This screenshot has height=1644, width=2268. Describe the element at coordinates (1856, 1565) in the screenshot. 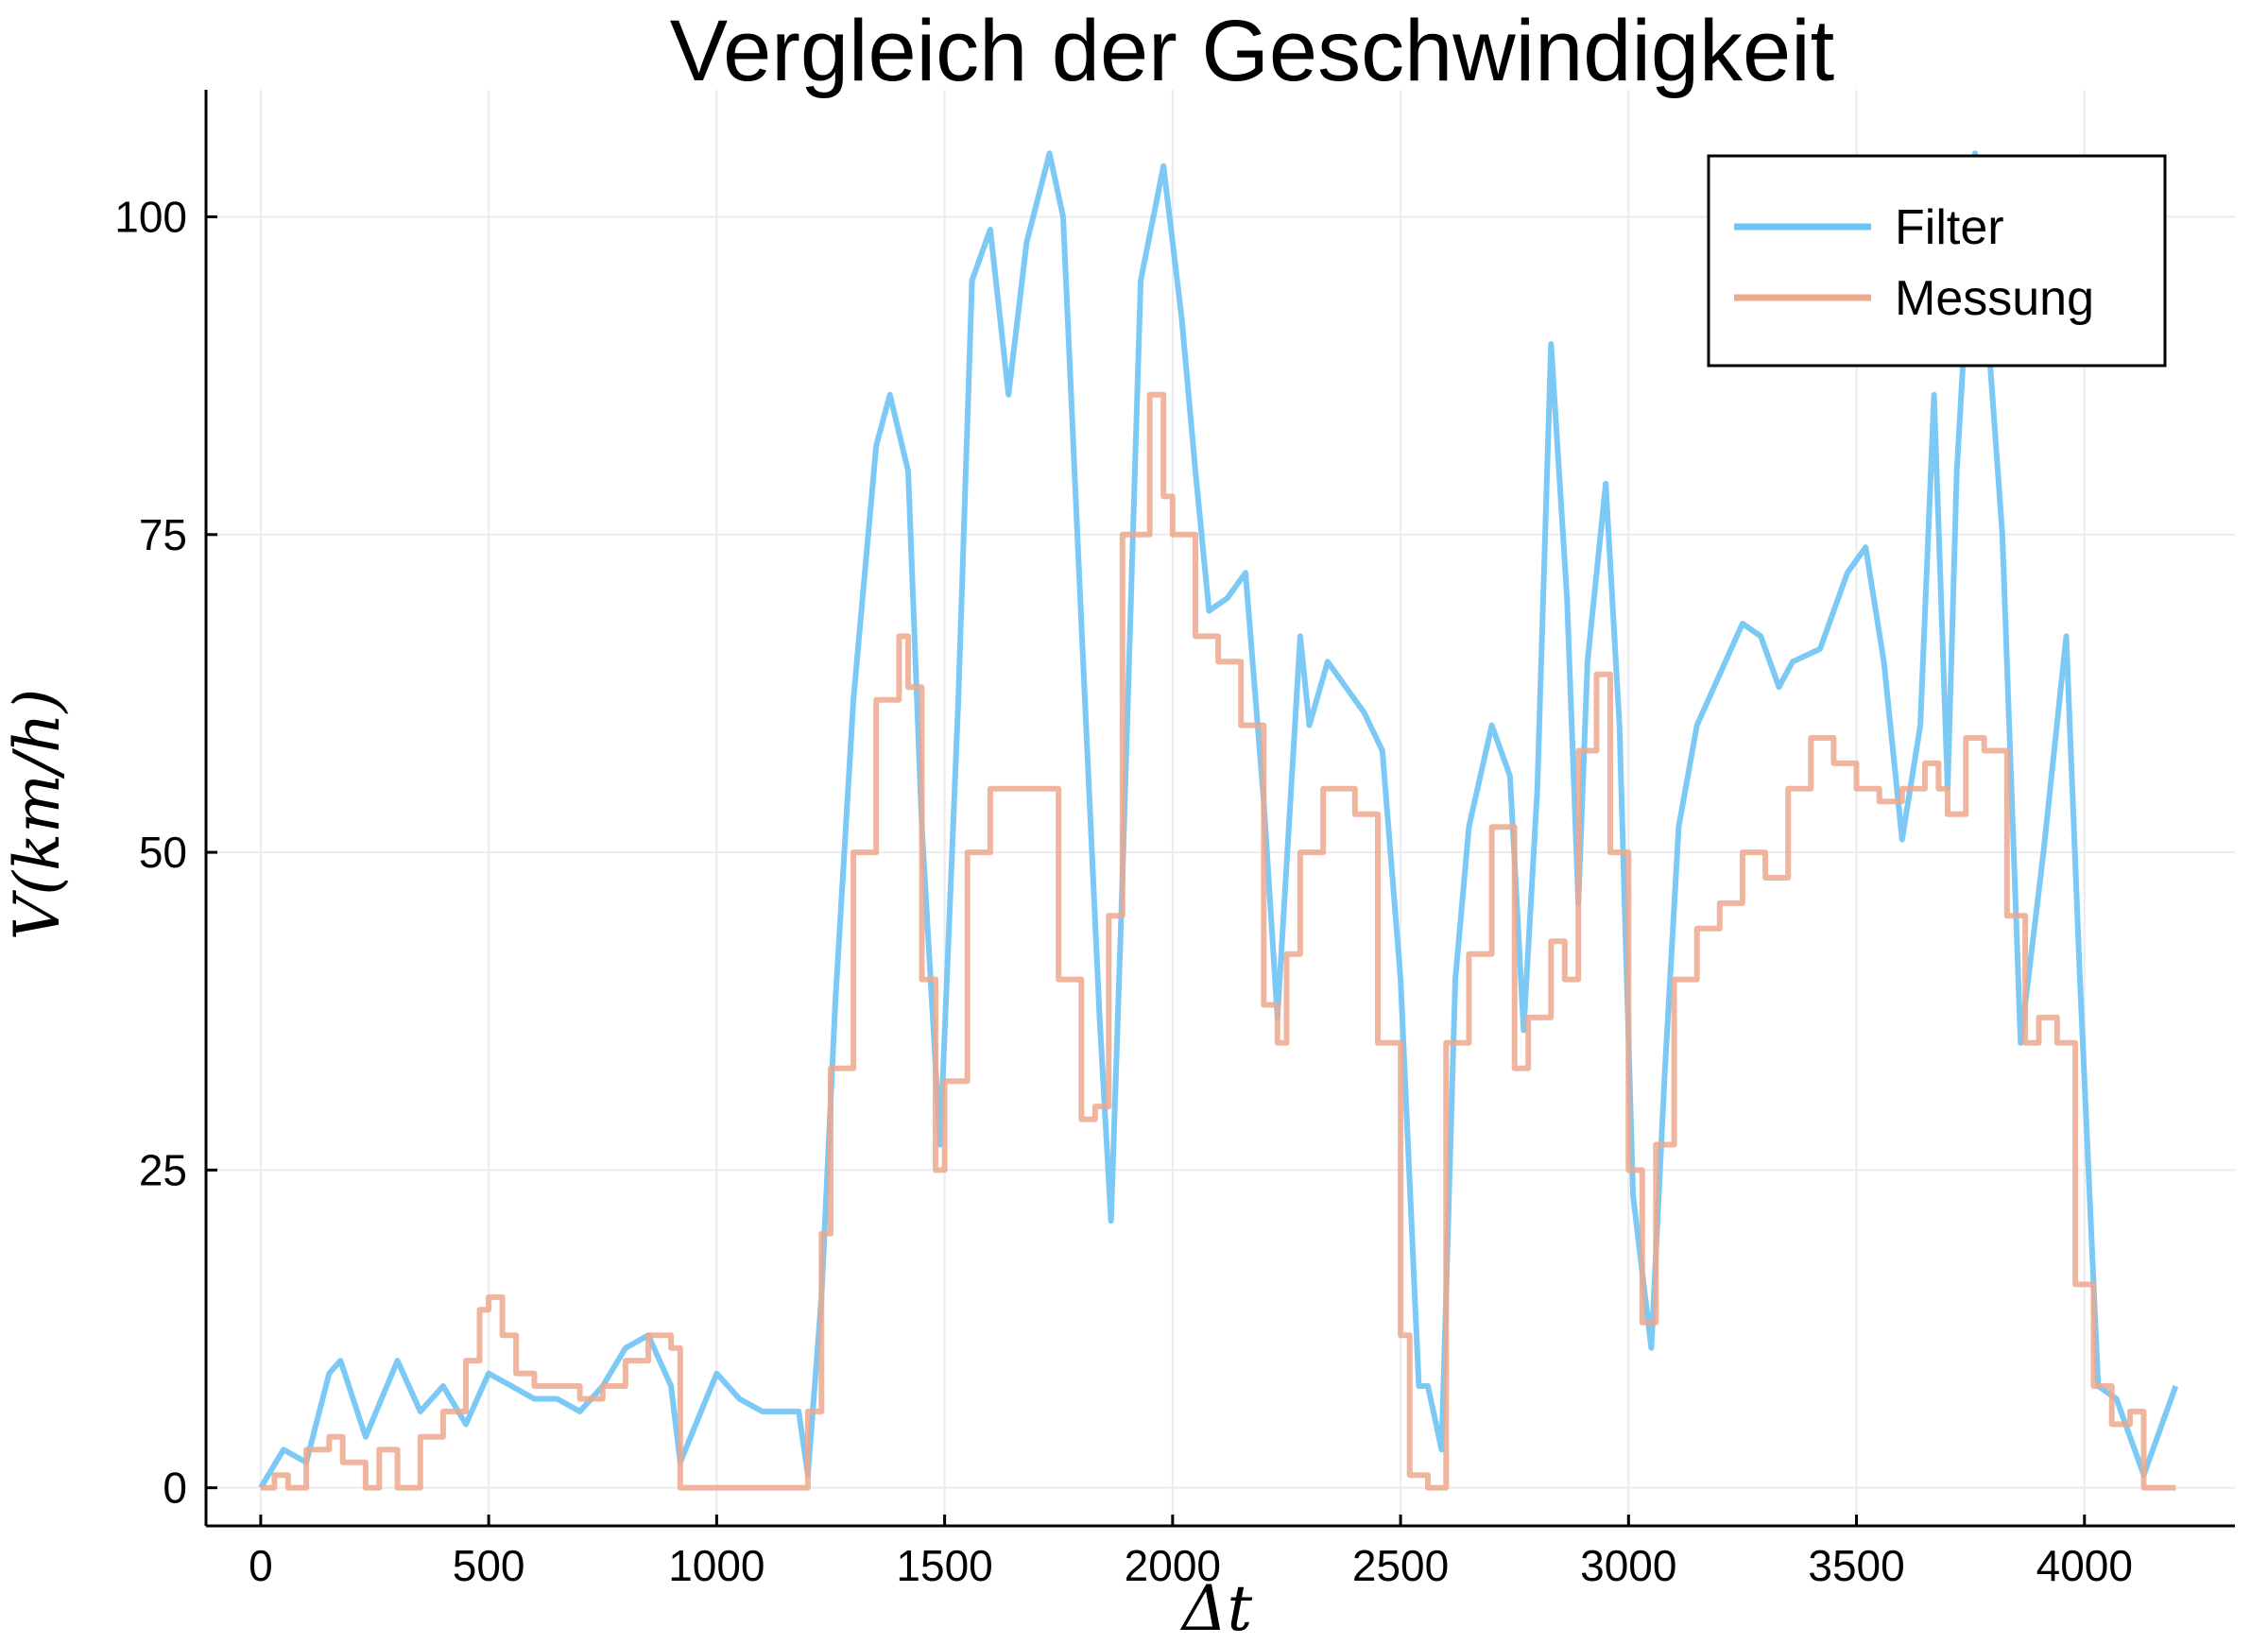

I see `x-tick-label: 3500` at that location.